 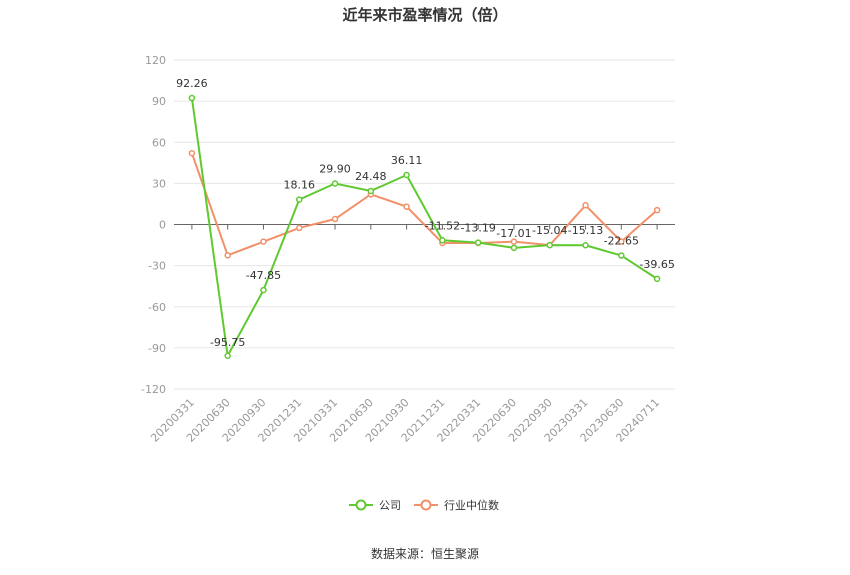 What do you see at coordinates (513, 233) in the screenshot?
I see `data-label: -17.01` at bounding box center [513, 233].